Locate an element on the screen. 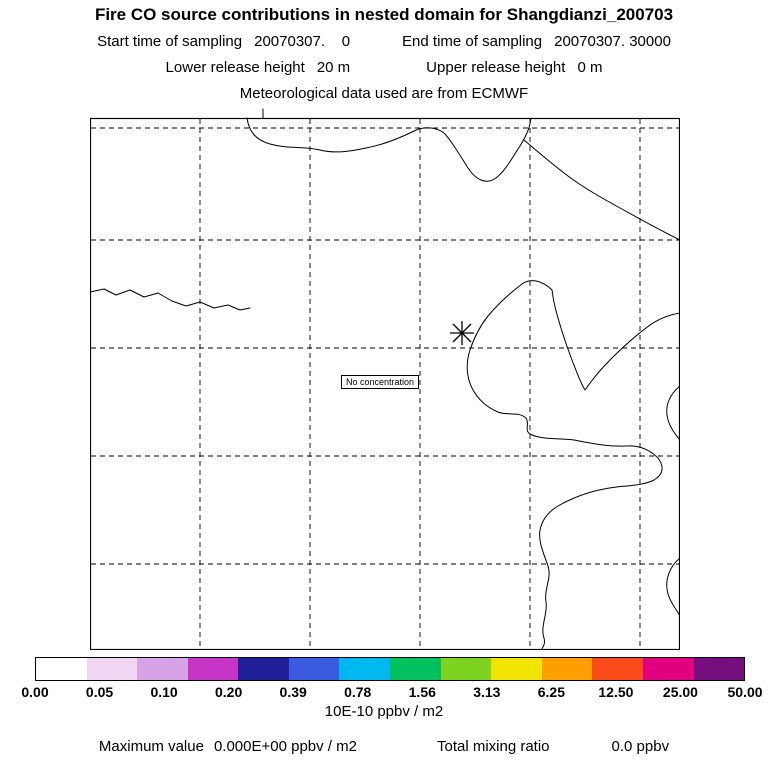 The height and width of the screenshot is (768, 768). coastline-right-edge-lower is located at coordinates (673, 587).